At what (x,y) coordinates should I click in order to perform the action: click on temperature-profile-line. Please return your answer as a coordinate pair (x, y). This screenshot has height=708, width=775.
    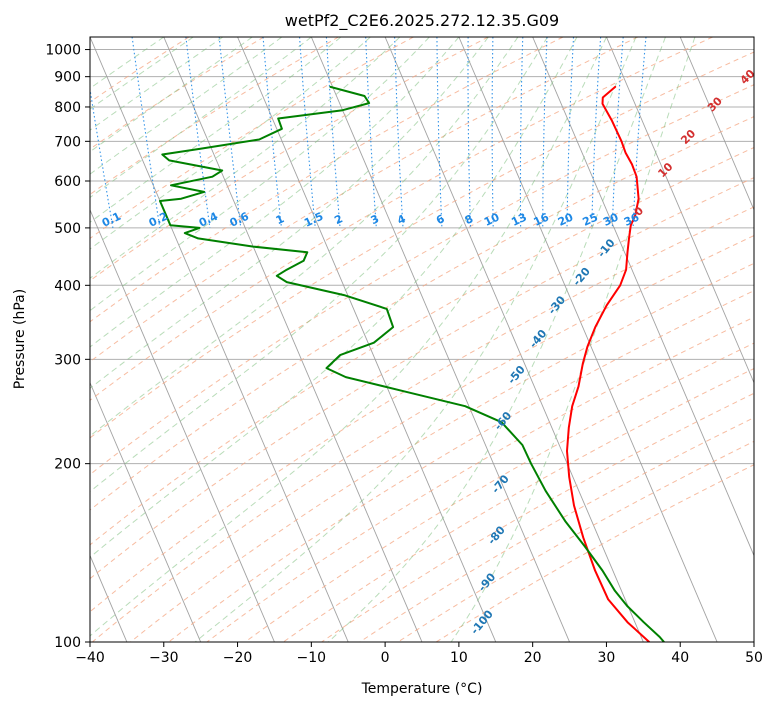
    Looking at the image, I should click on (608, 363).